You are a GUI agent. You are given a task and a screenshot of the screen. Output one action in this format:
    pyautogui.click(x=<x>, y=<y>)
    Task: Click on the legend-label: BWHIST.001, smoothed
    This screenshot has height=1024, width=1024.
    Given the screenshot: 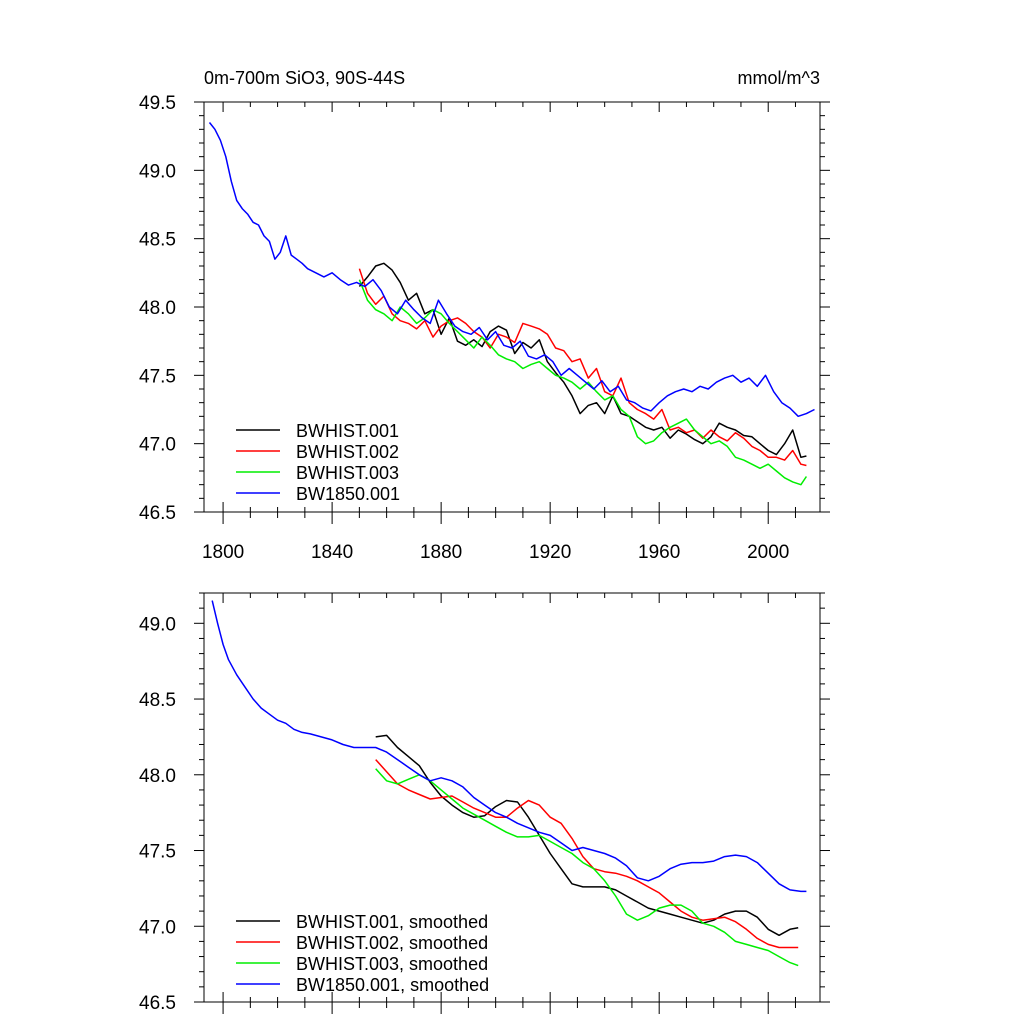 What is the action you would take?
    pyautogui.click(x=392, y=922)
    